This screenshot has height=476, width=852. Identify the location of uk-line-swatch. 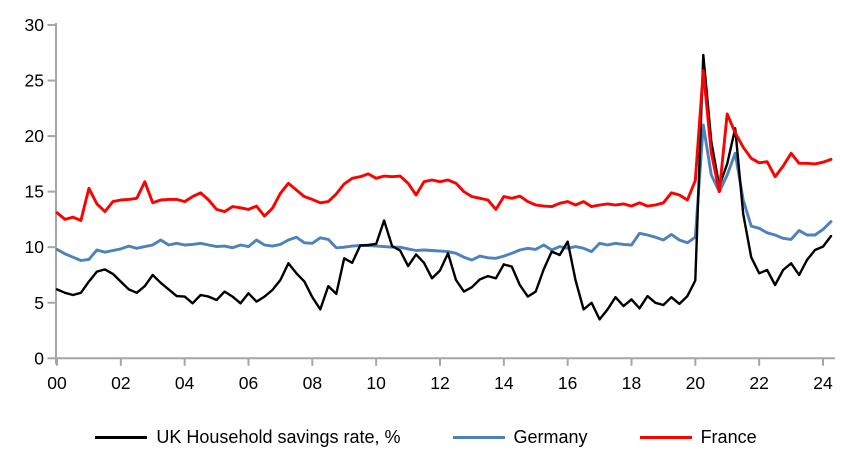
(121, 437).